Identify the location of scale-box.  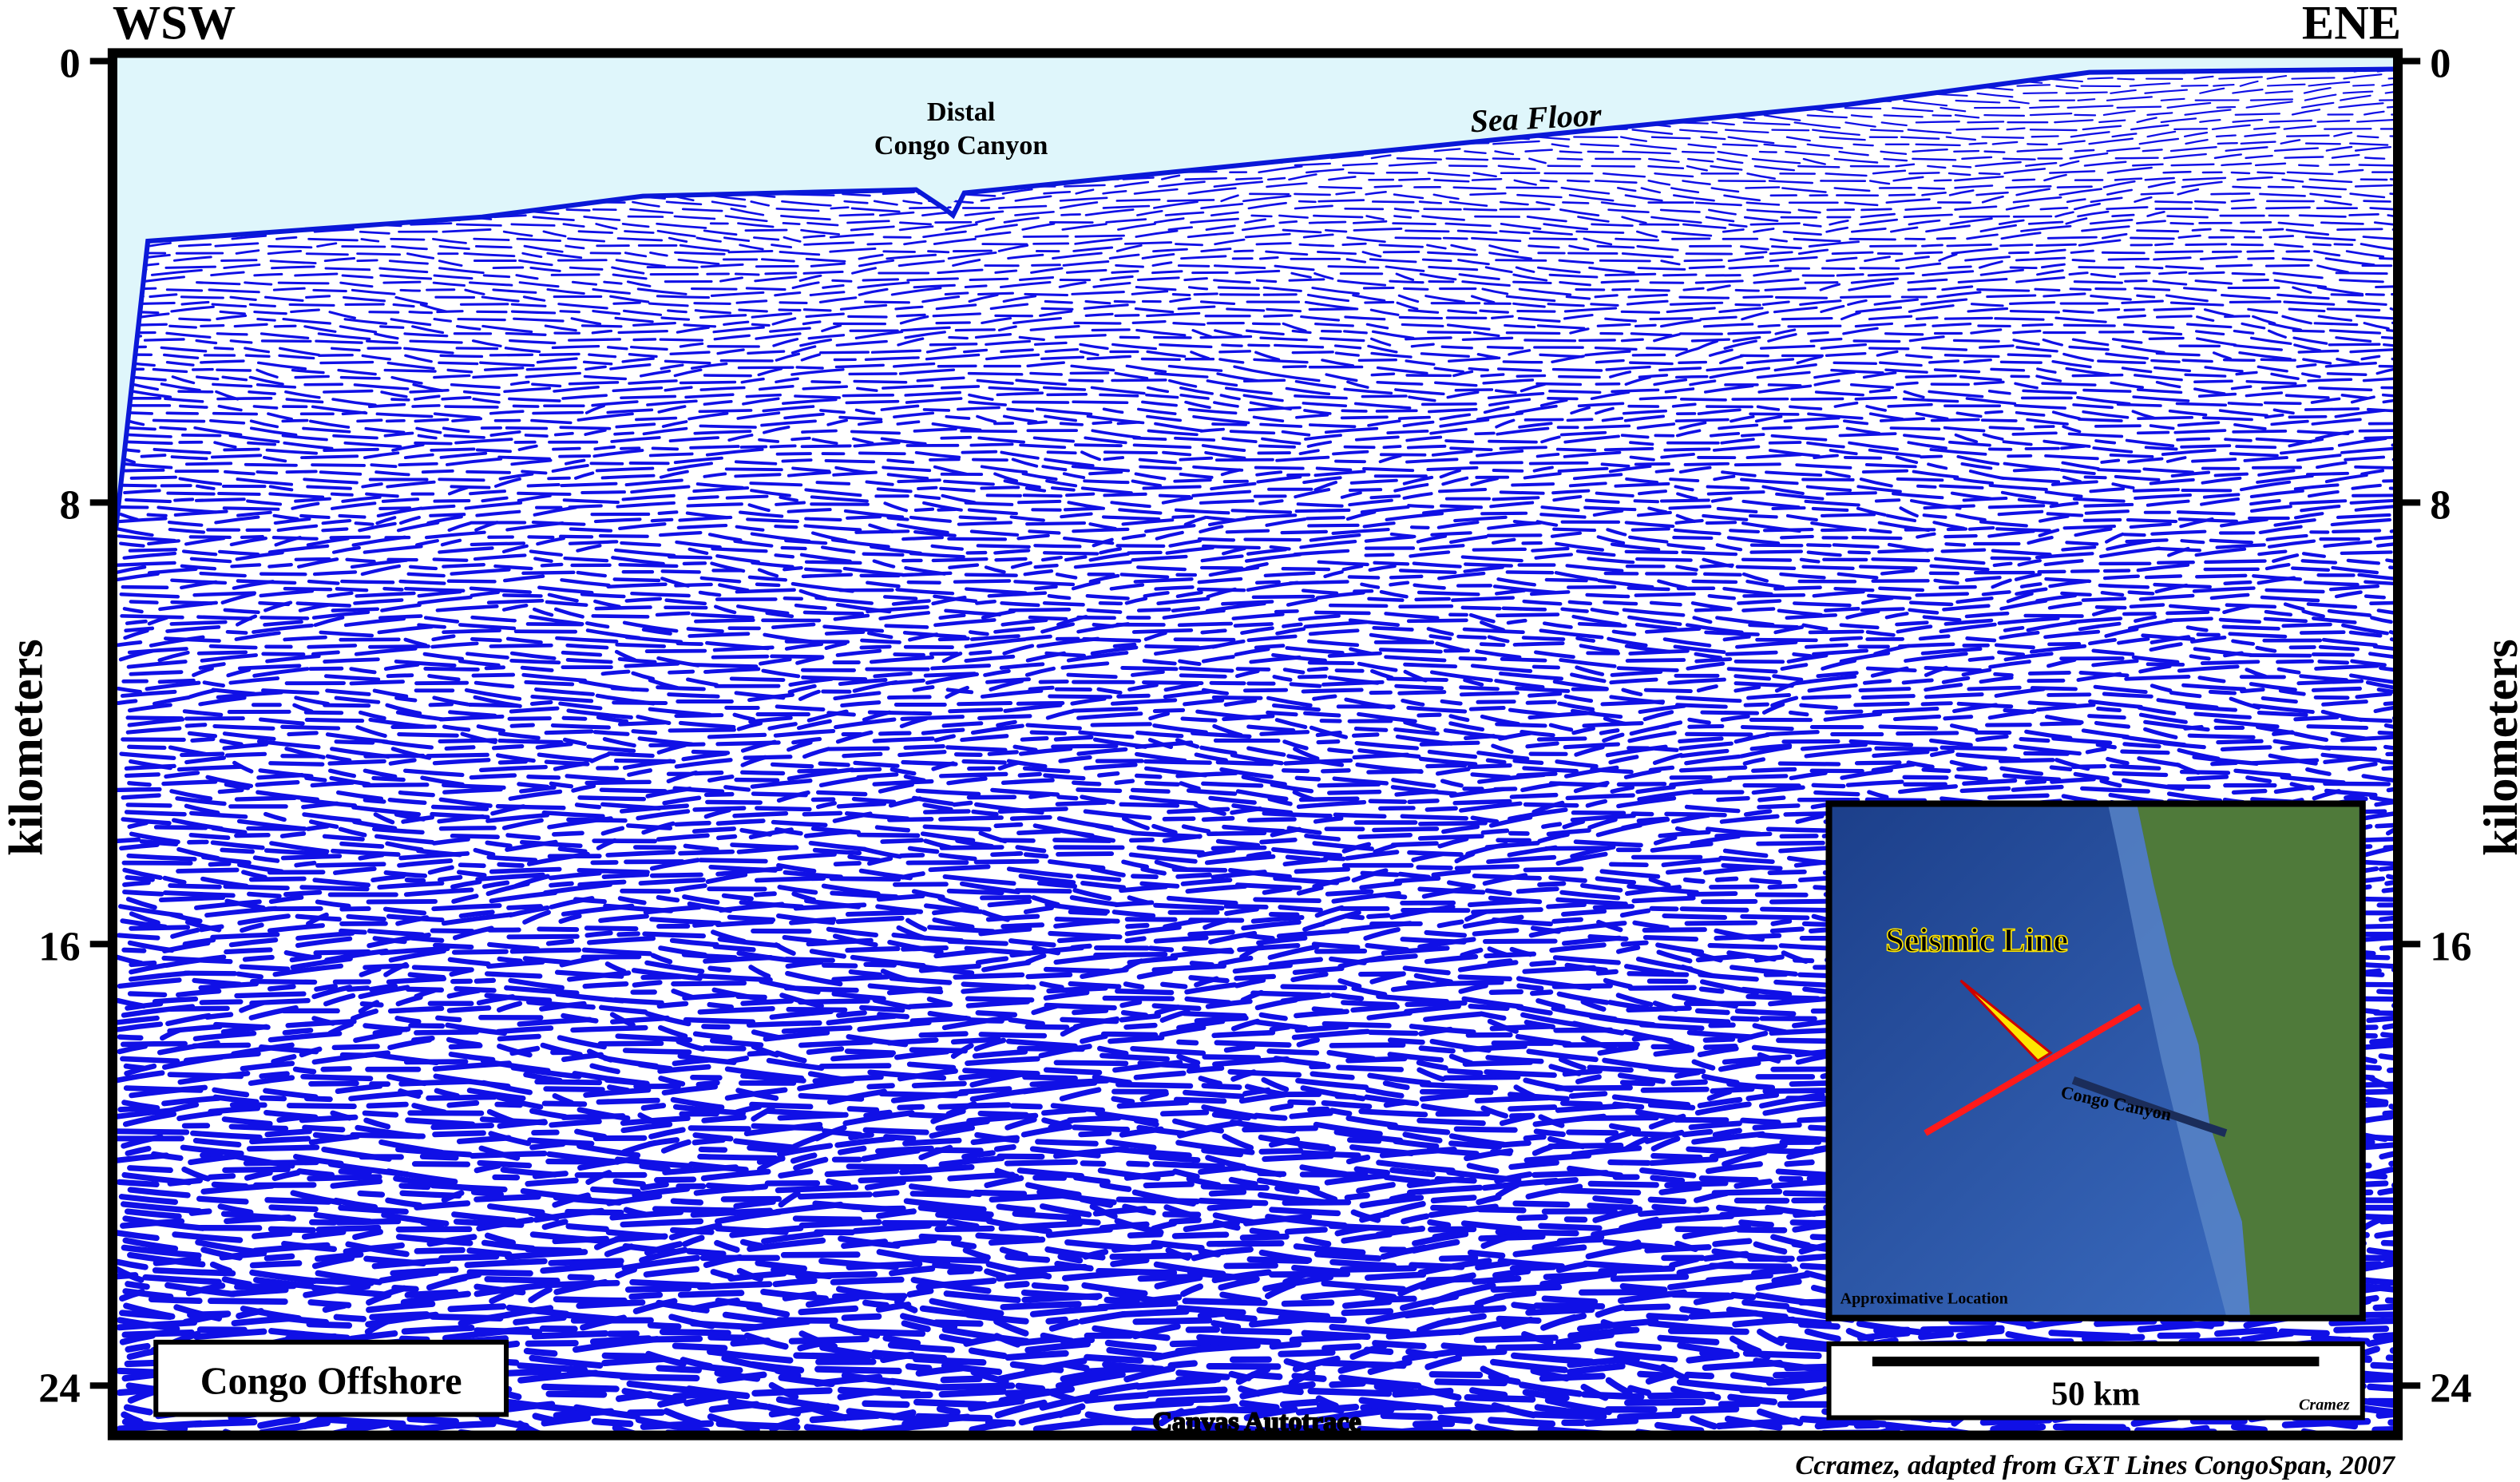
(2096, 1381).